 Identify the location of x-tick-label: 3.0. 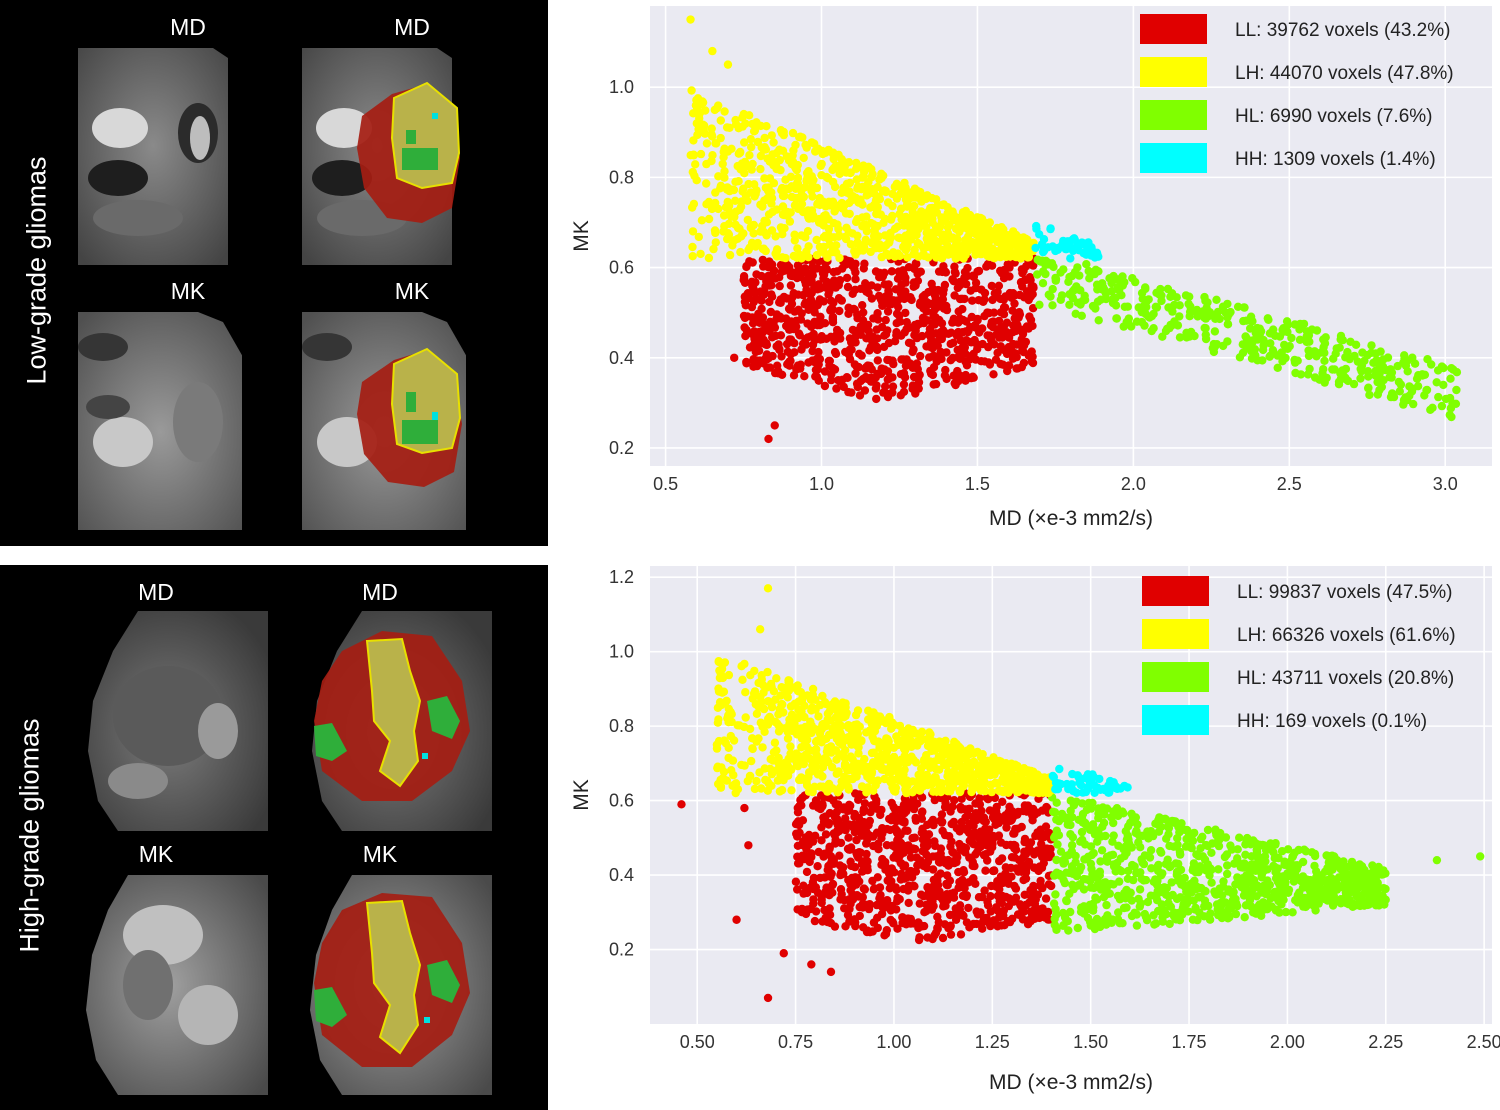
(1445, 484).